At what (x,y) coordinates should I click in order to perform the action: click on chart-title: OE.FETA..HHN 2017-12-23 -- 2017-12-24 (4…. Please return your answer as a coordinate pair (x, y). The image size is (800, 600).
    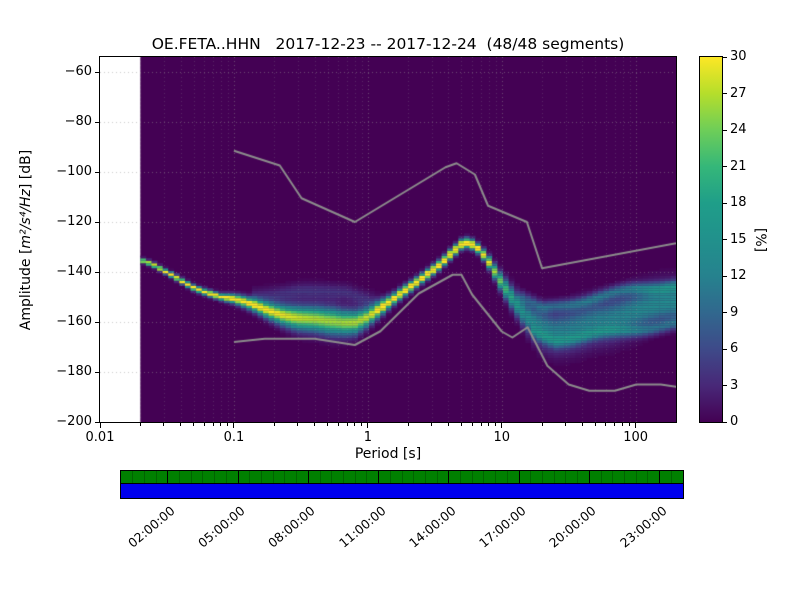
    Looking at the image, I should click on (388, 44).